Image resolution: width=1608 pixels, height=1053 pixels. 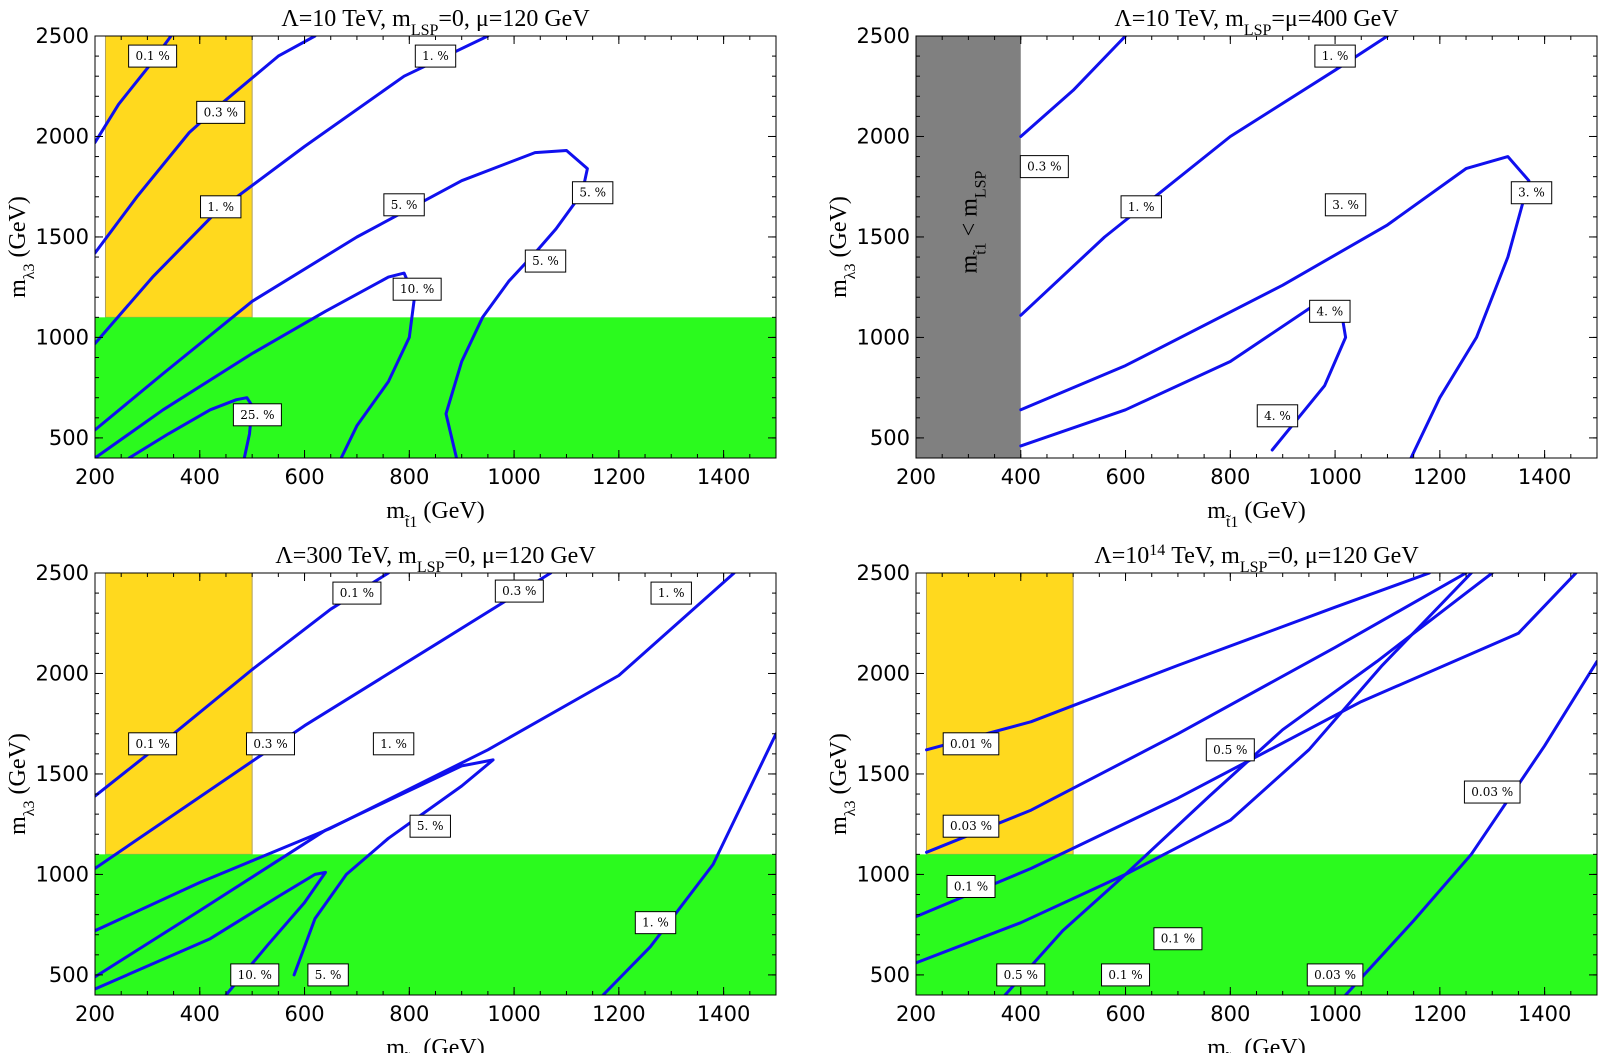 I want to click on y-axis-label: mλ3 (GeV), so click(x=21, y=784).